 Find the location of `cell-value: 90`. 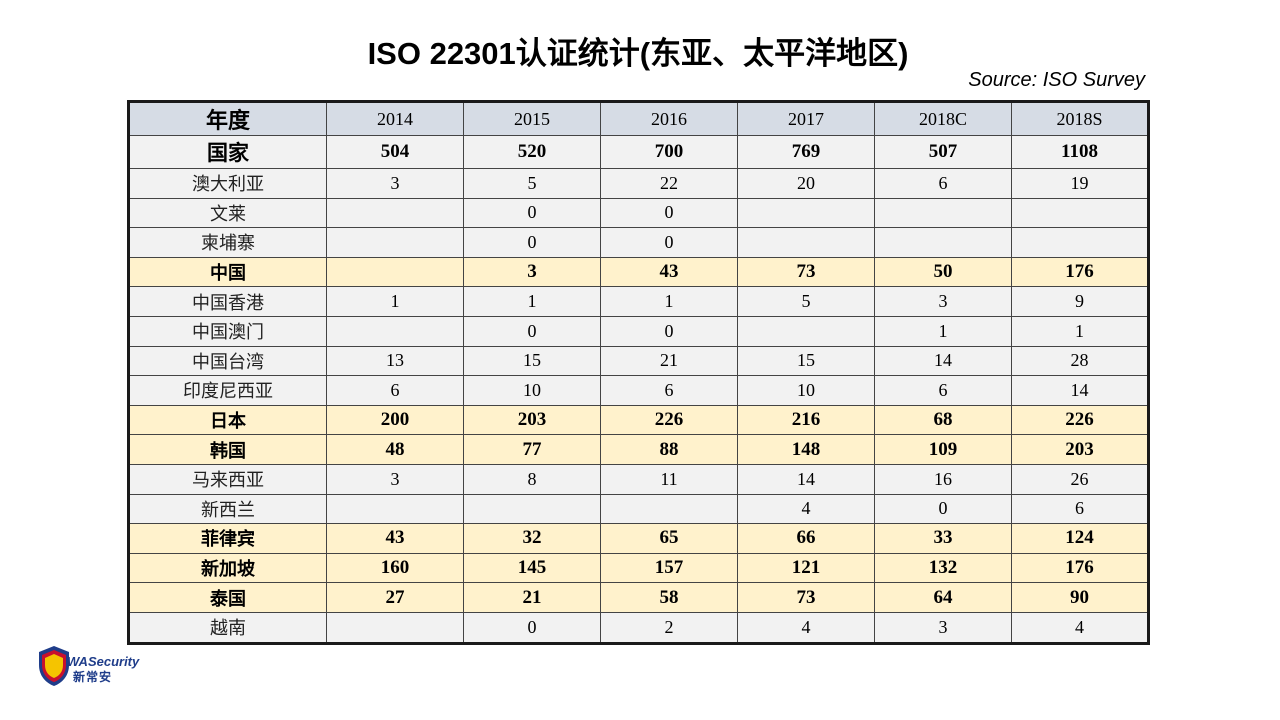

cell-value: 90 is located at coordinates (1080, 597).